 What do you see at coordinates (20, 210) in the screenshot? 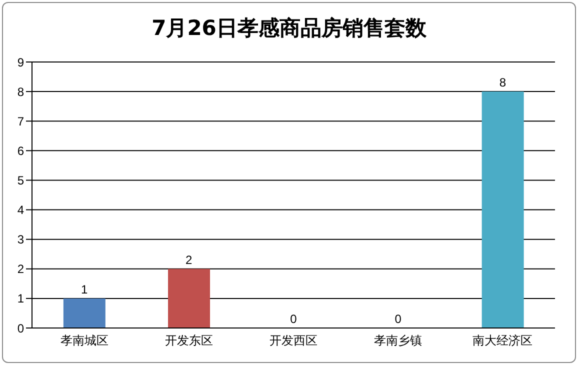
I see `y-tick-label: 4` at bounding box center [20, 210].